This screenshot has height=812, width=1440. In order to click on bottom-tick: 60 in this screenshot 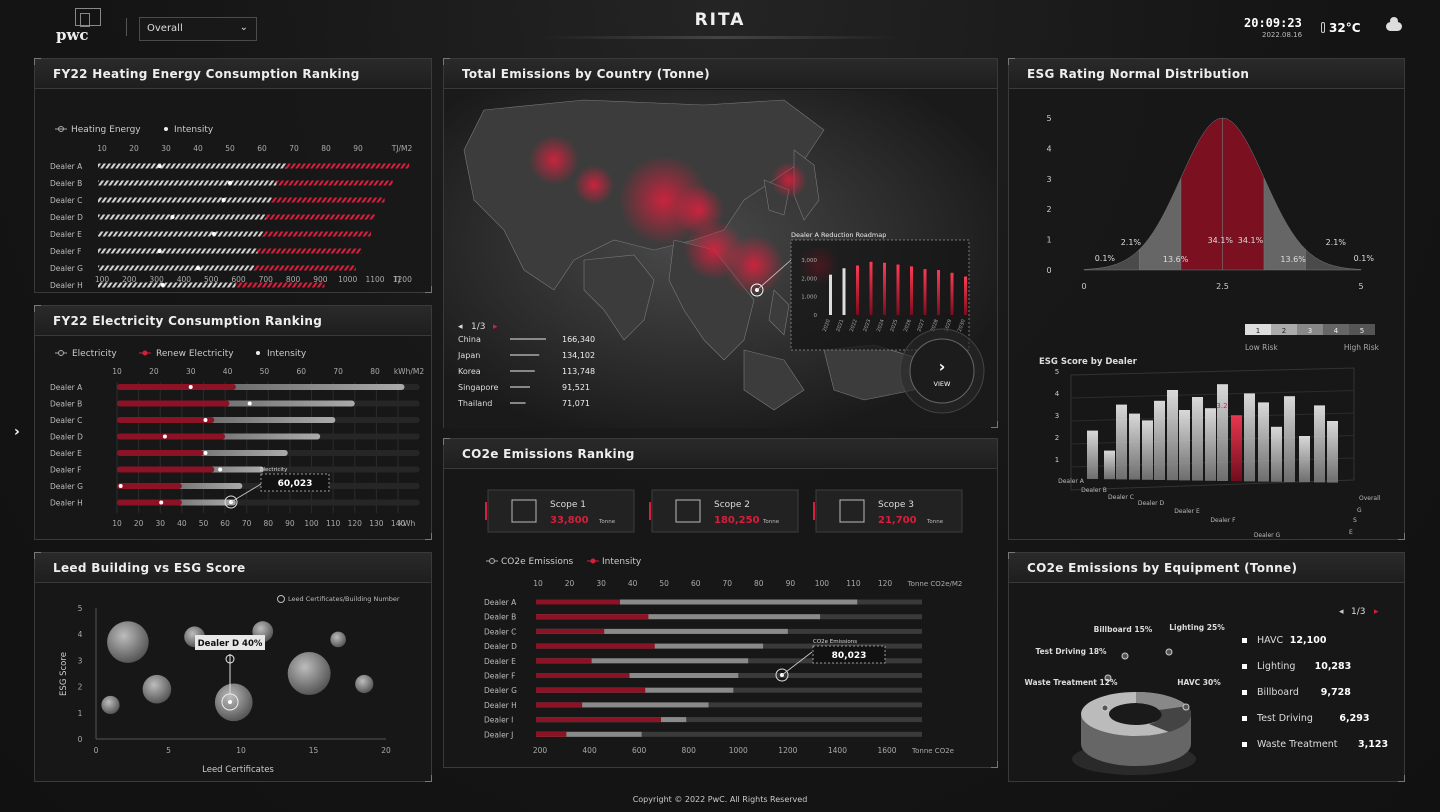, I will do `click(225, 523)`.